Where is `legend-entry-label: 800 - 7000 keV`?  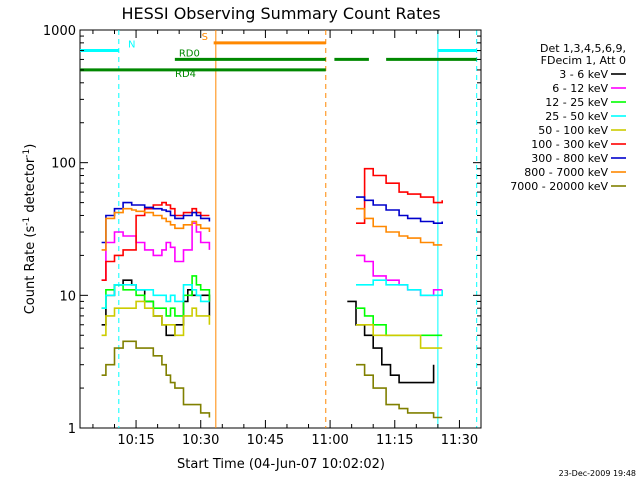
legend-entry-label: 800 - 7000 keV is located at coordinates (566, 172).